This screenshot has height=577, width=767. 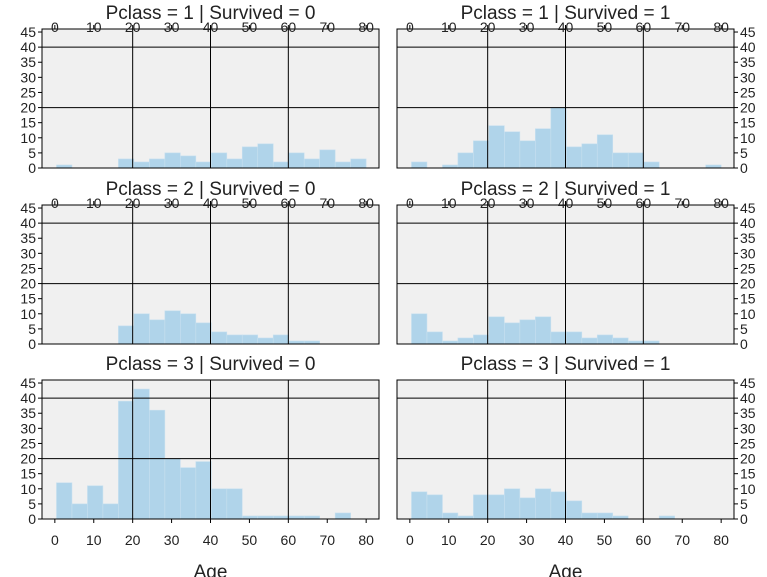 What do you see at coordinates (566, 13) in the screenshot?
I see `panel-title: Pclass = 1 | Survived = 1` at bounding box center [566, 13].